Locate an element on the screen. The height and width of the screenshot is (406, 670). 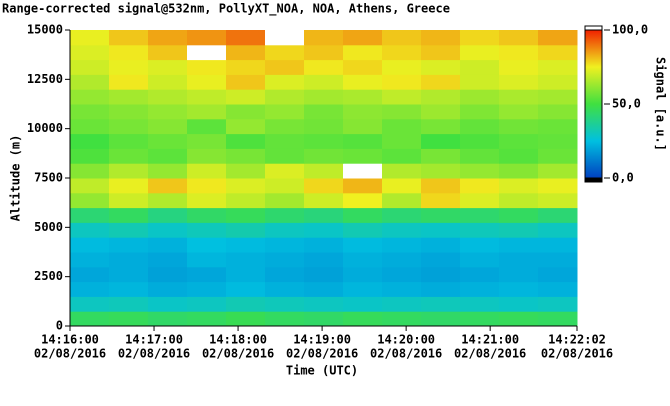
x-axis-title: Time (UTC) is located at coordinates (322, 371).